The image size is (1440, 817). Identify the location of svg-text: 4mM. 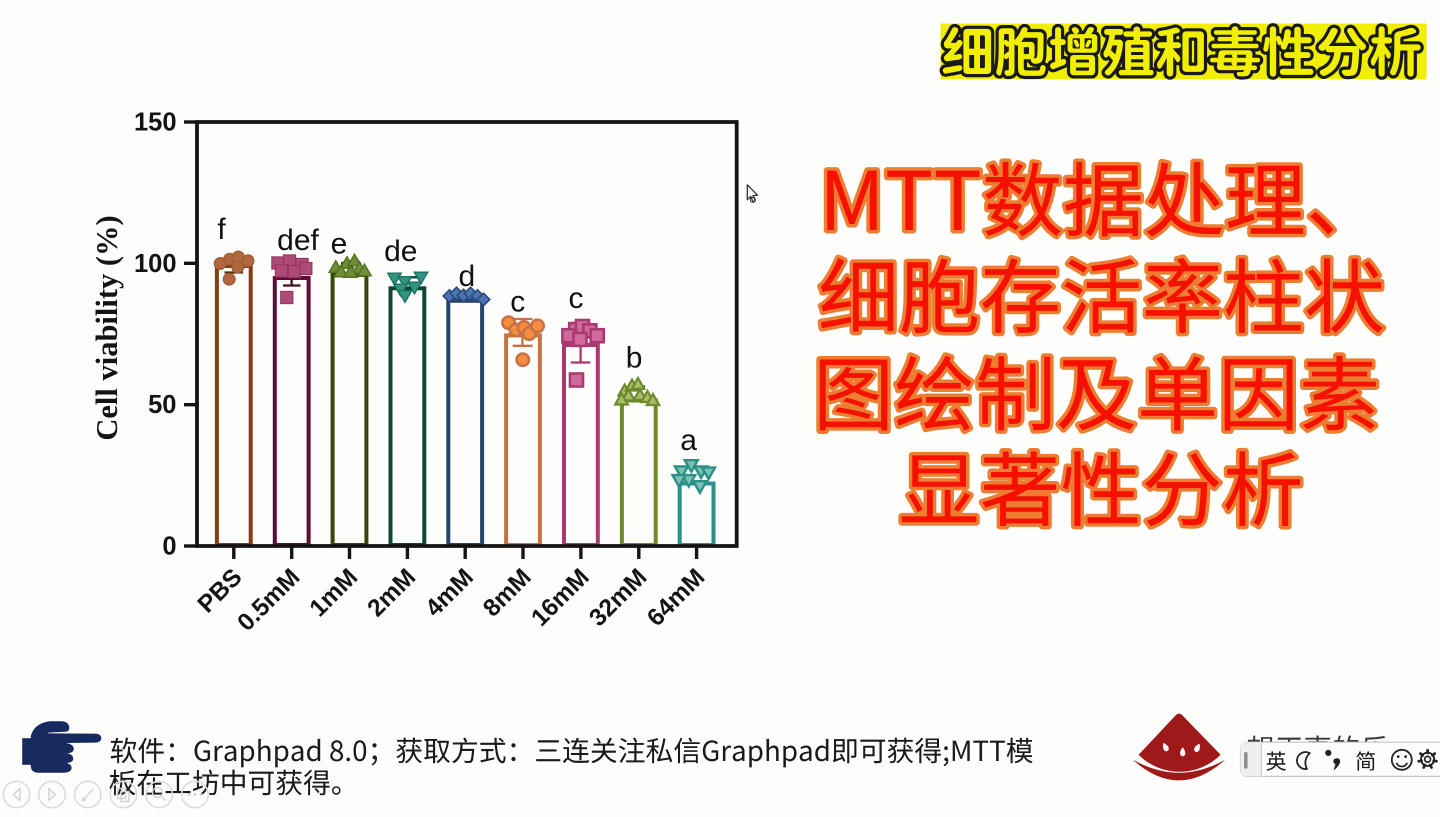
(449, 593).